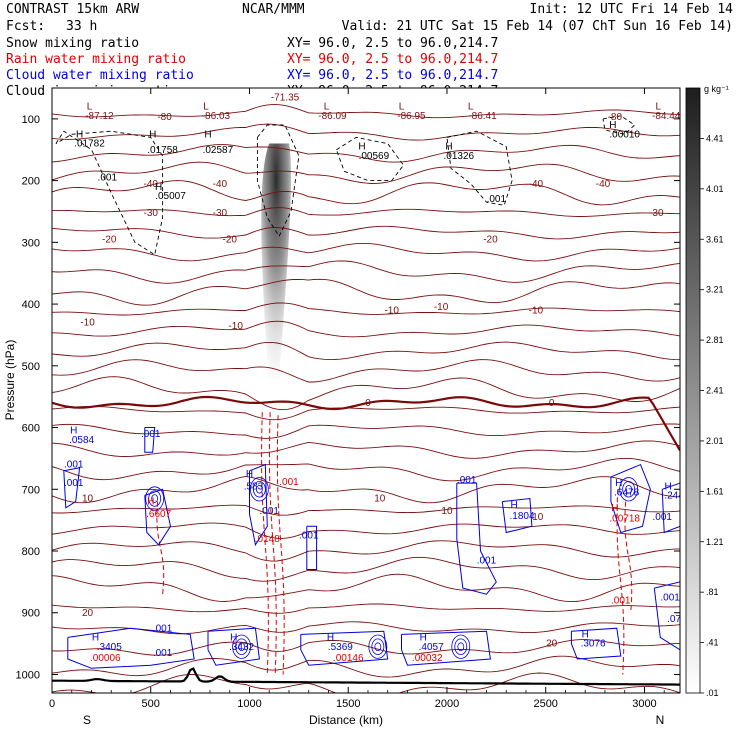 This screenshot has height=740, width=740. I want to click on cloud-water-label: .07, so click(674, 619).